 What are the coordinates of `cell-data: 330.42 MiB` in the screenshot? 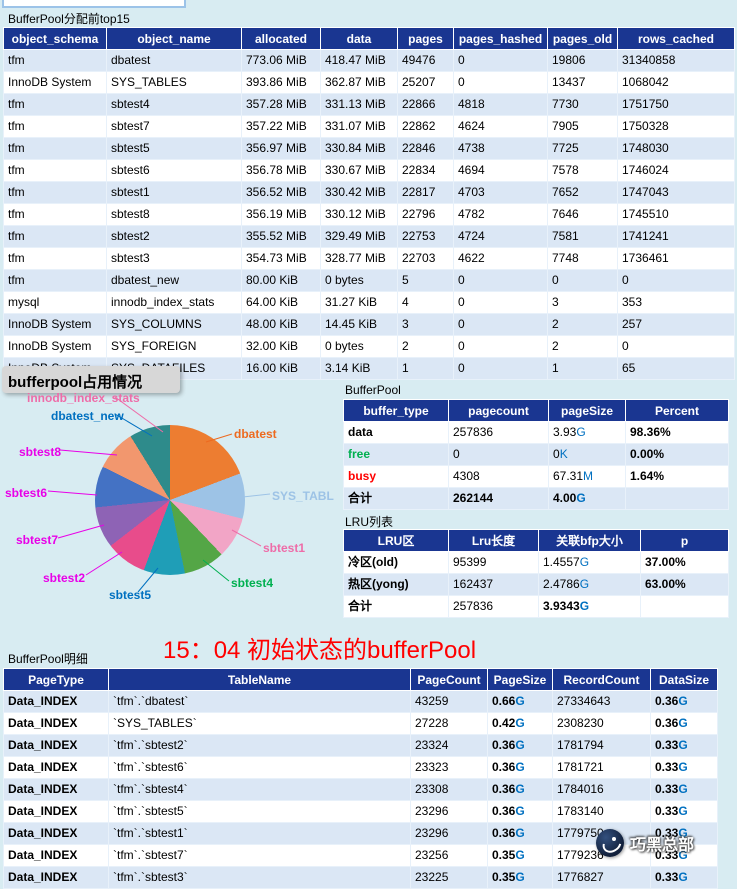 It's located at (359, 192).